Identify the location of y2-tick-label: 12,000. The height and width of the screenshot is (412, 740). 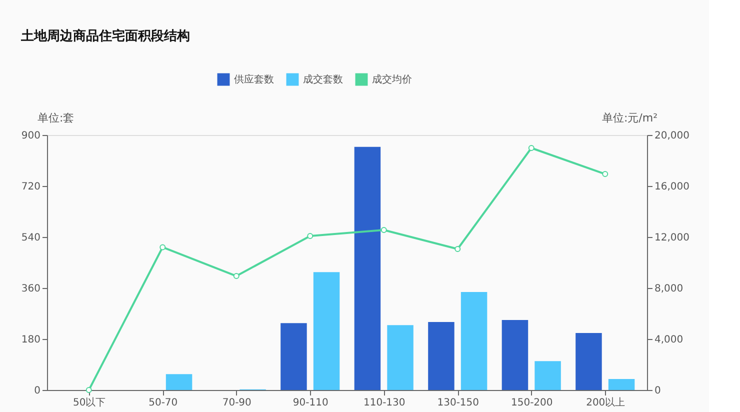
(672, 238).